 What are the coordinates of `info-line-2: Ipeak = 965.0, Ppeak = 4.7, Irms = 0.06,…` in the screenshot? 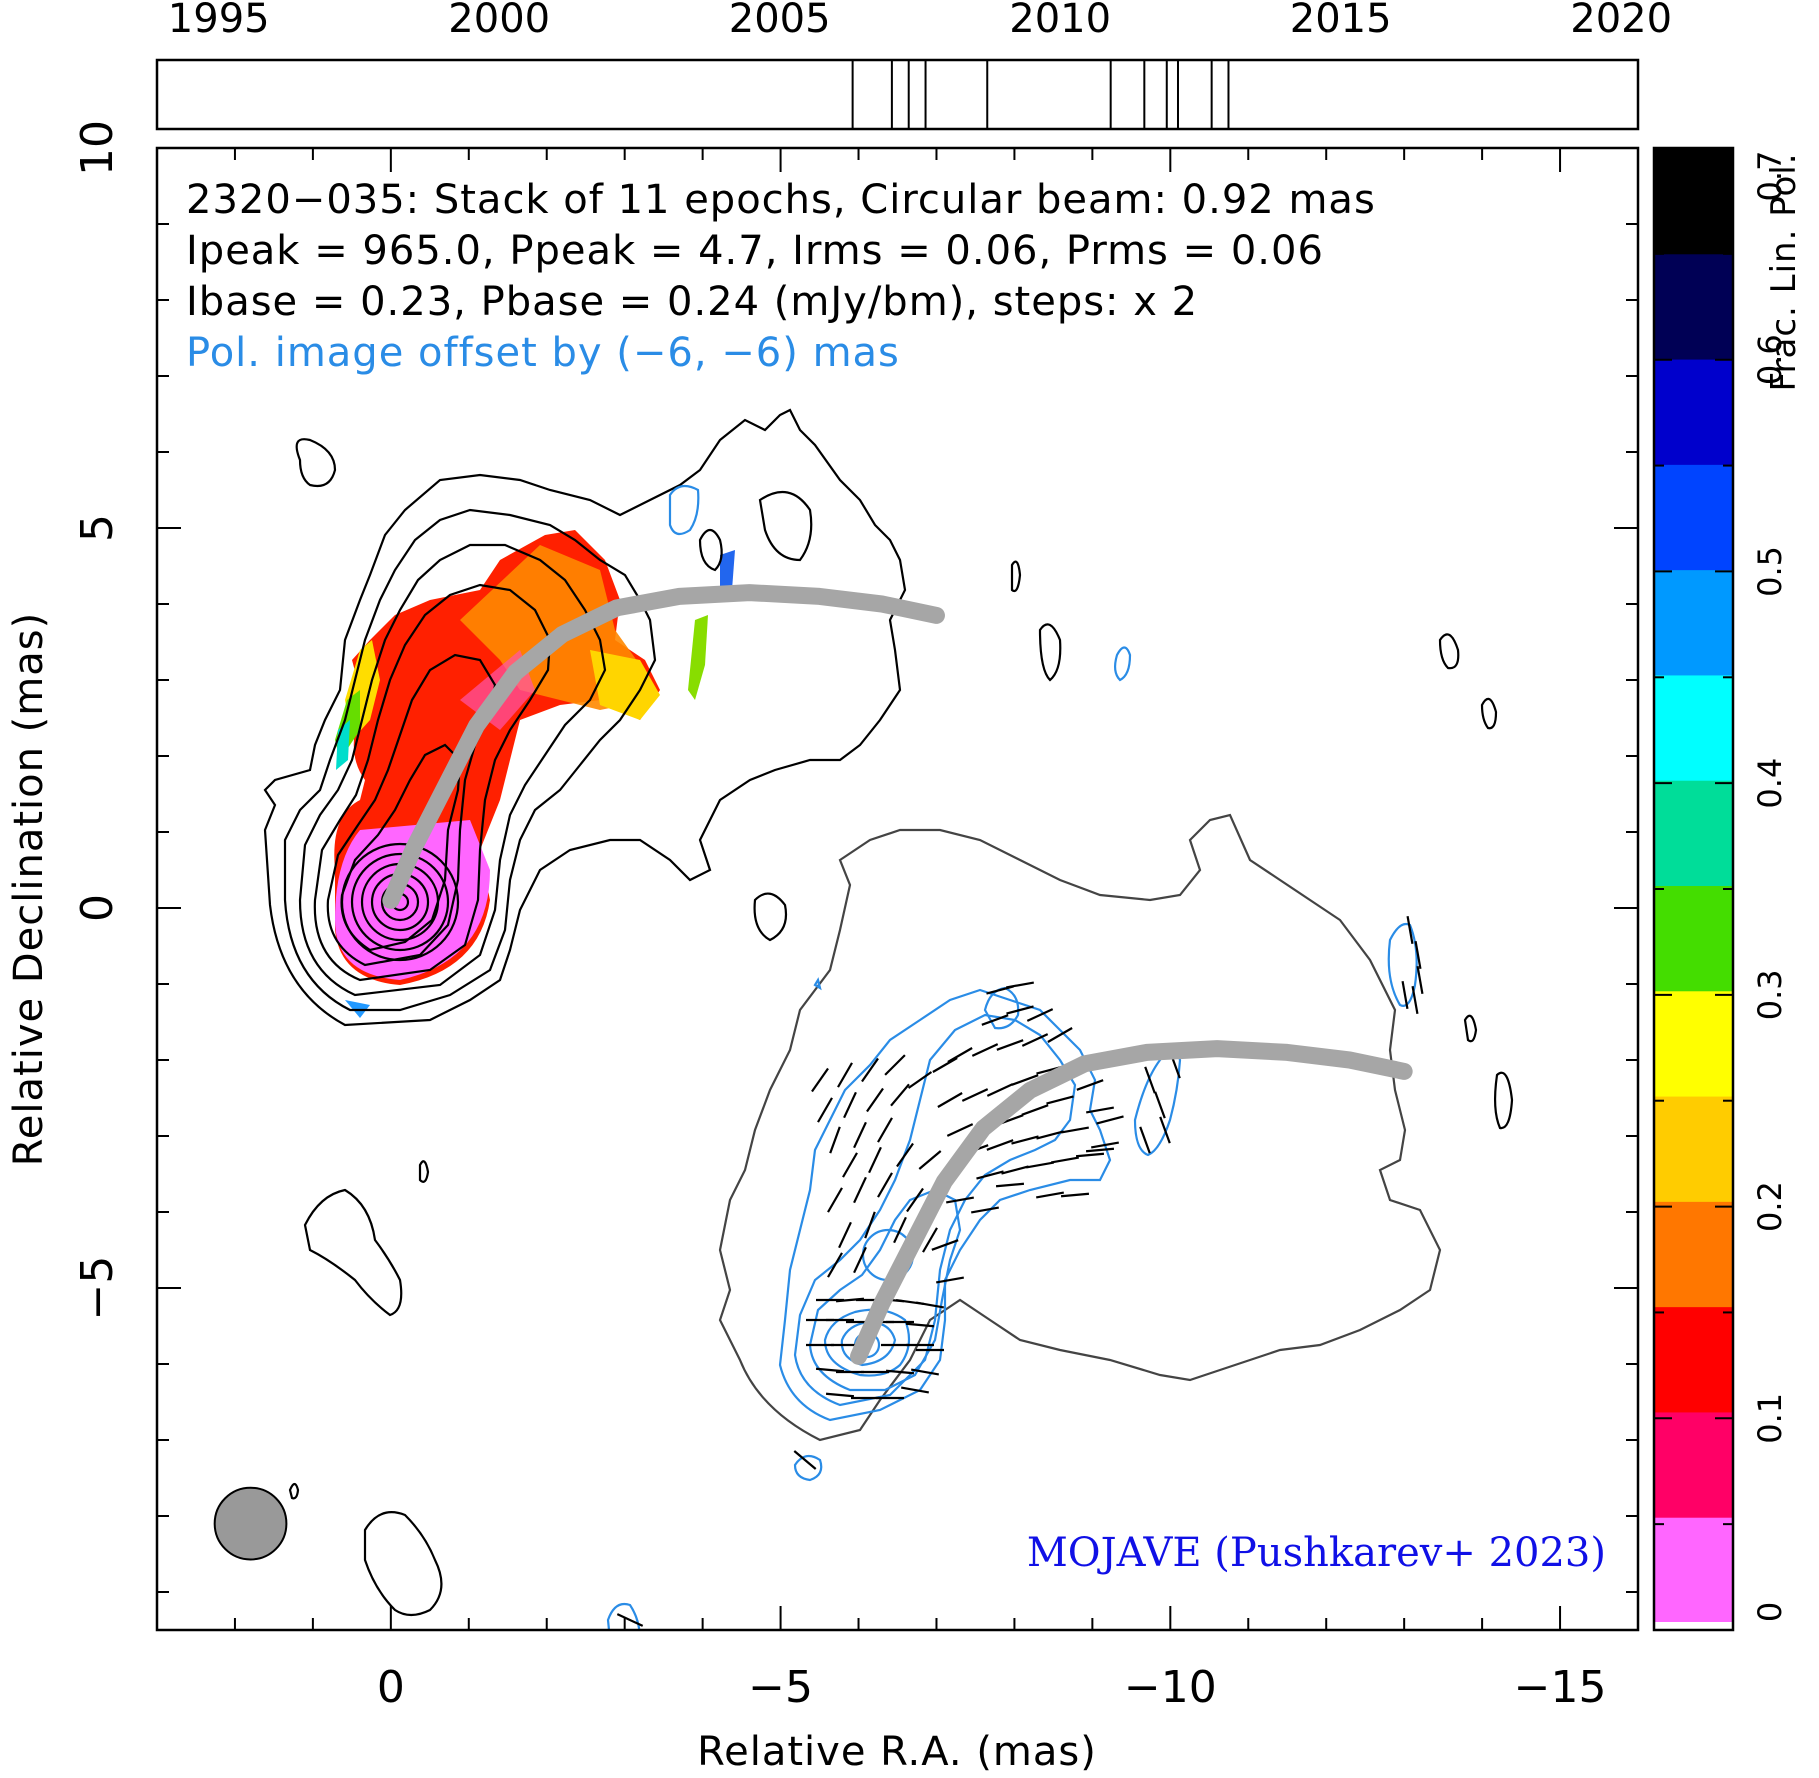 It's located at (755, 251).